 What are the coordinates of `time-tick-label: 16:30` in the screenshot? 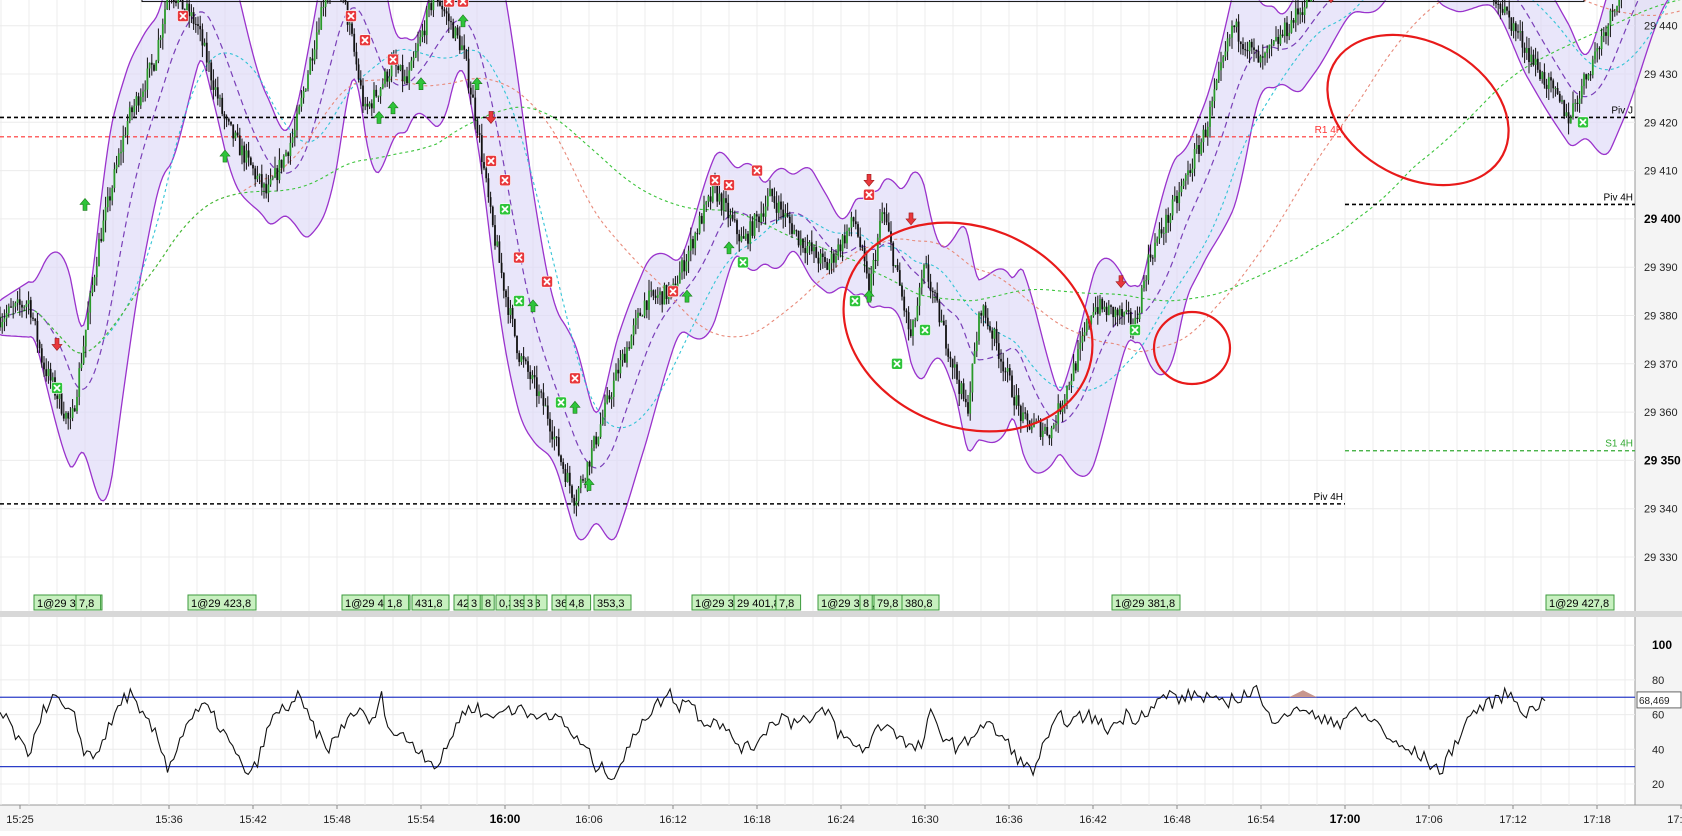 It's located at (925, 820).